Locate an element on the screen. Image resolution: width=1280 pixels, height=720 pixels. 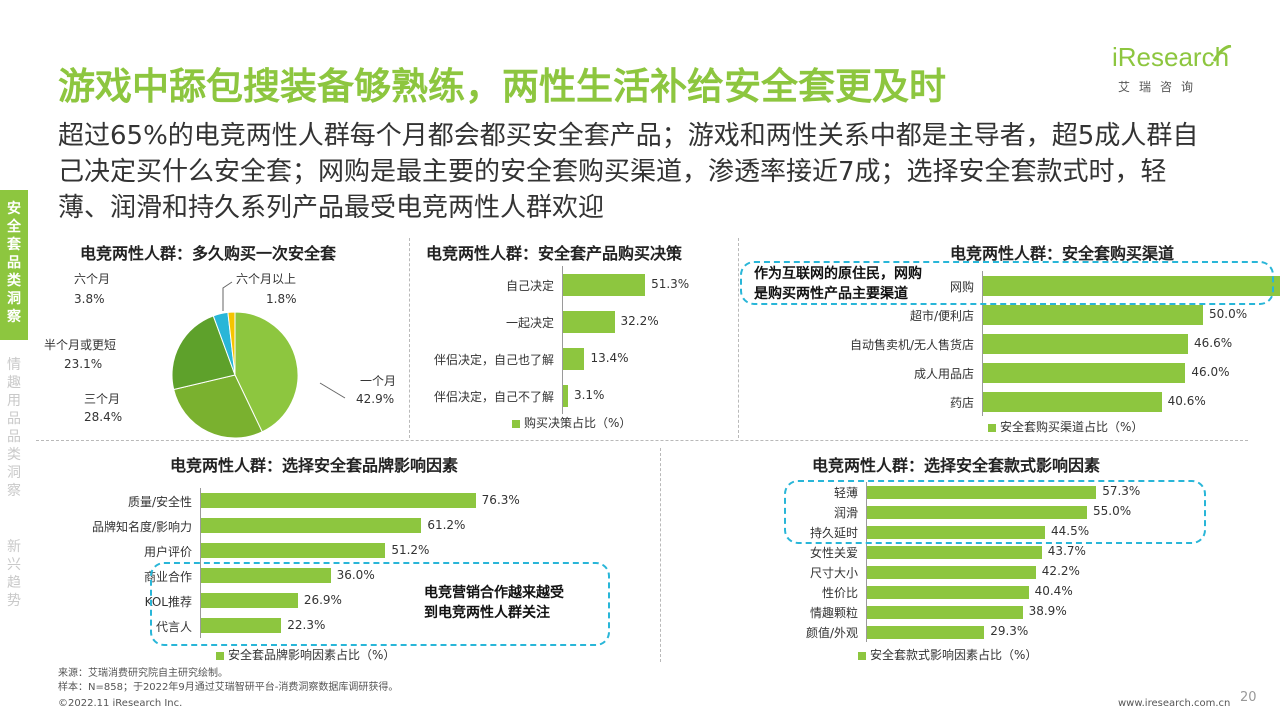
page-number: 20 is located at coordinates (1248, 697).